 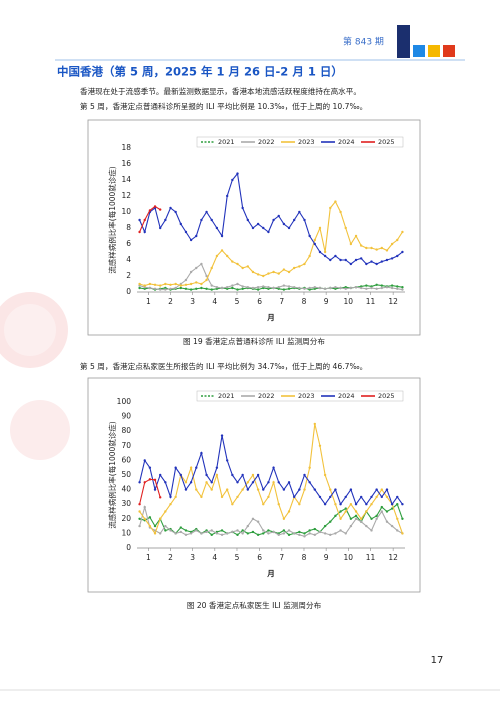 I want to click on legend-label: 2022, so click(x=266, y=142).